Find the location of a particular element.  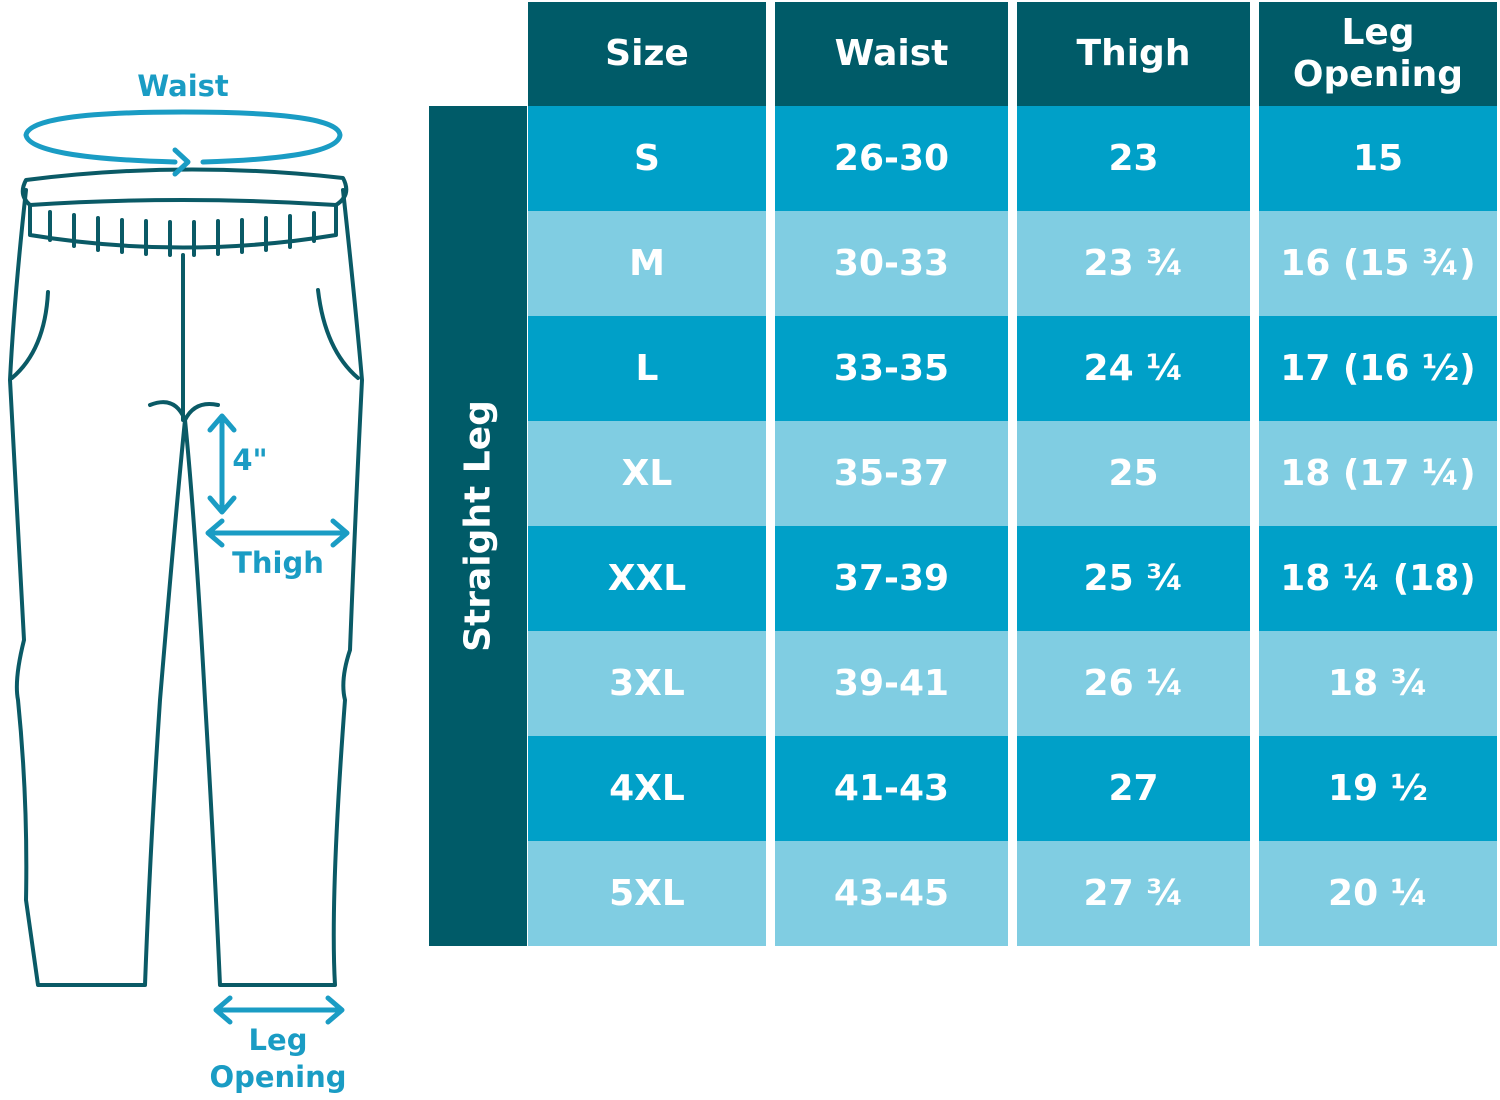

table-cell: 24 ¼ is located at coordinates (1133, 368).